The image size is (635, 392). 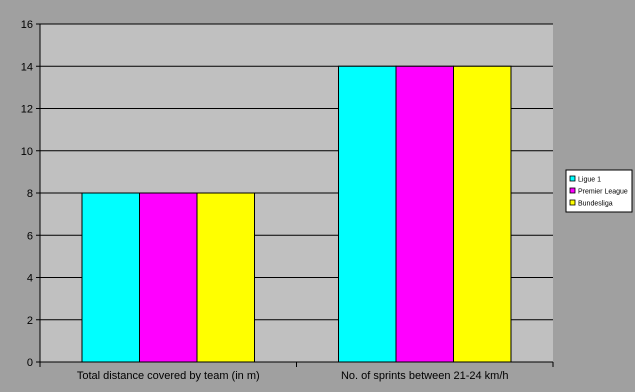 I want to click on legend: Ligue 1 Premier League Bundesliga, so click(x=599, y=191).